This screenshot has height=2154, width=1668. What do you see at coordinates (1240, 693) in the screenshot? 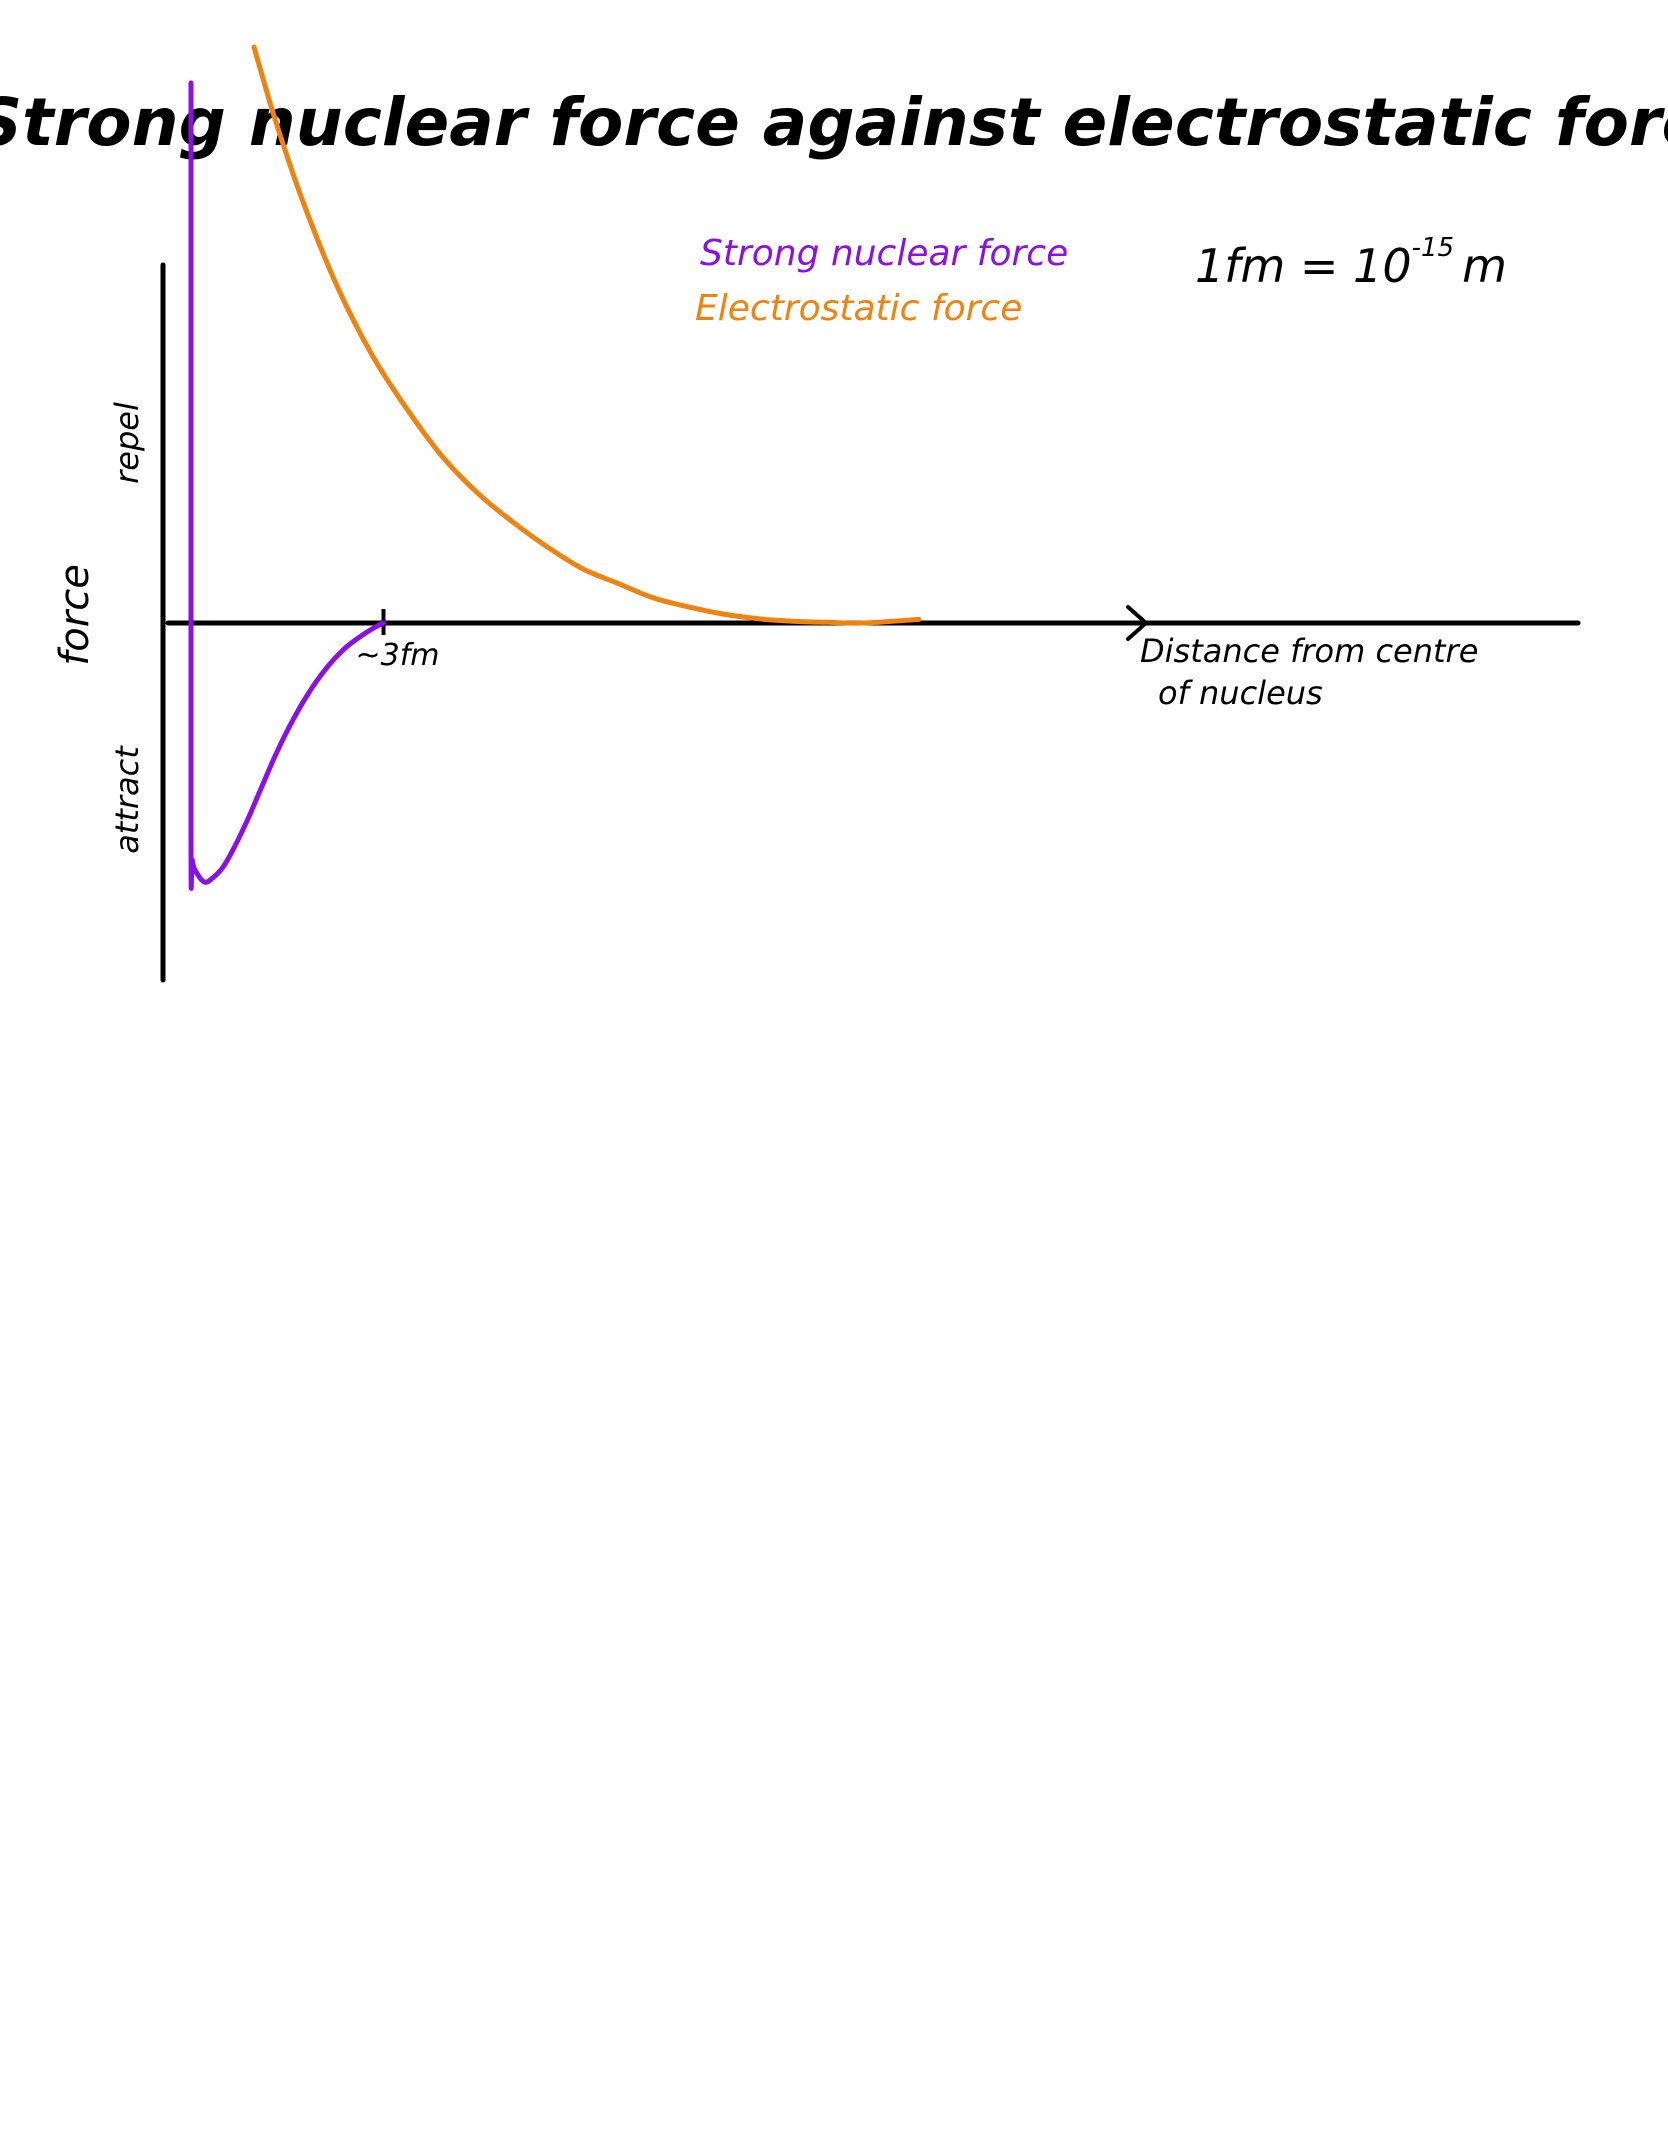
I see `x-axis-label-line-2: of nucleus` at bounding box center [1240, 693].